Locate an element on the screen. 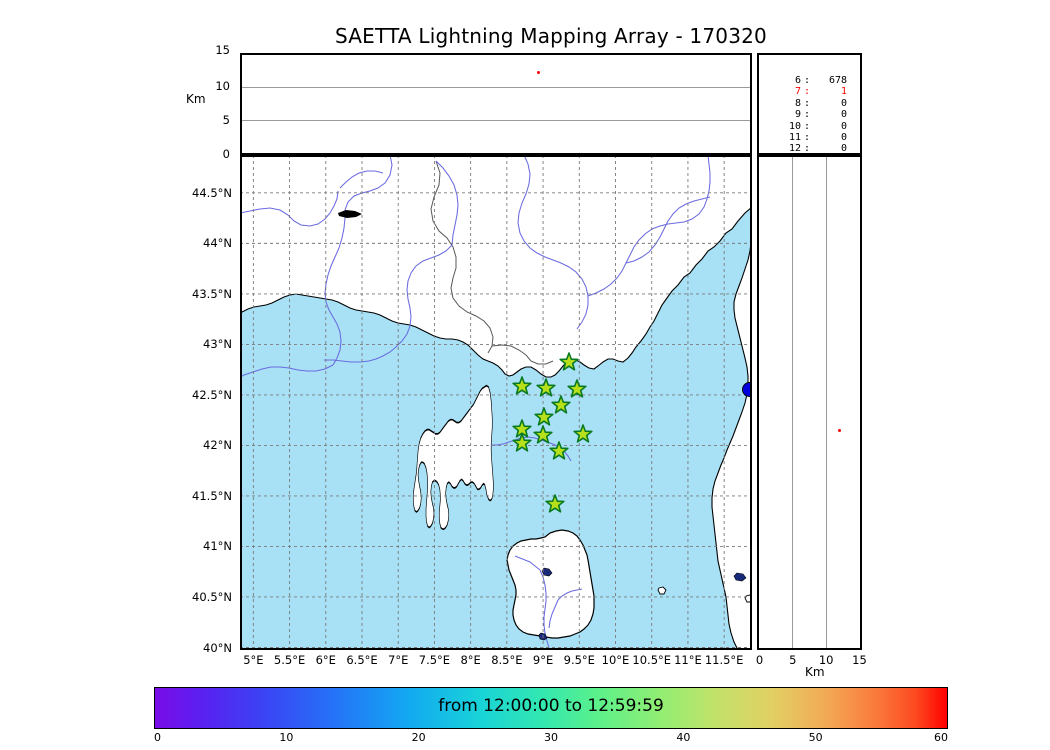 The width and height of the screenshot is (1050, 750). tick-latitude: 44°N is located at coordinates (217, 243).